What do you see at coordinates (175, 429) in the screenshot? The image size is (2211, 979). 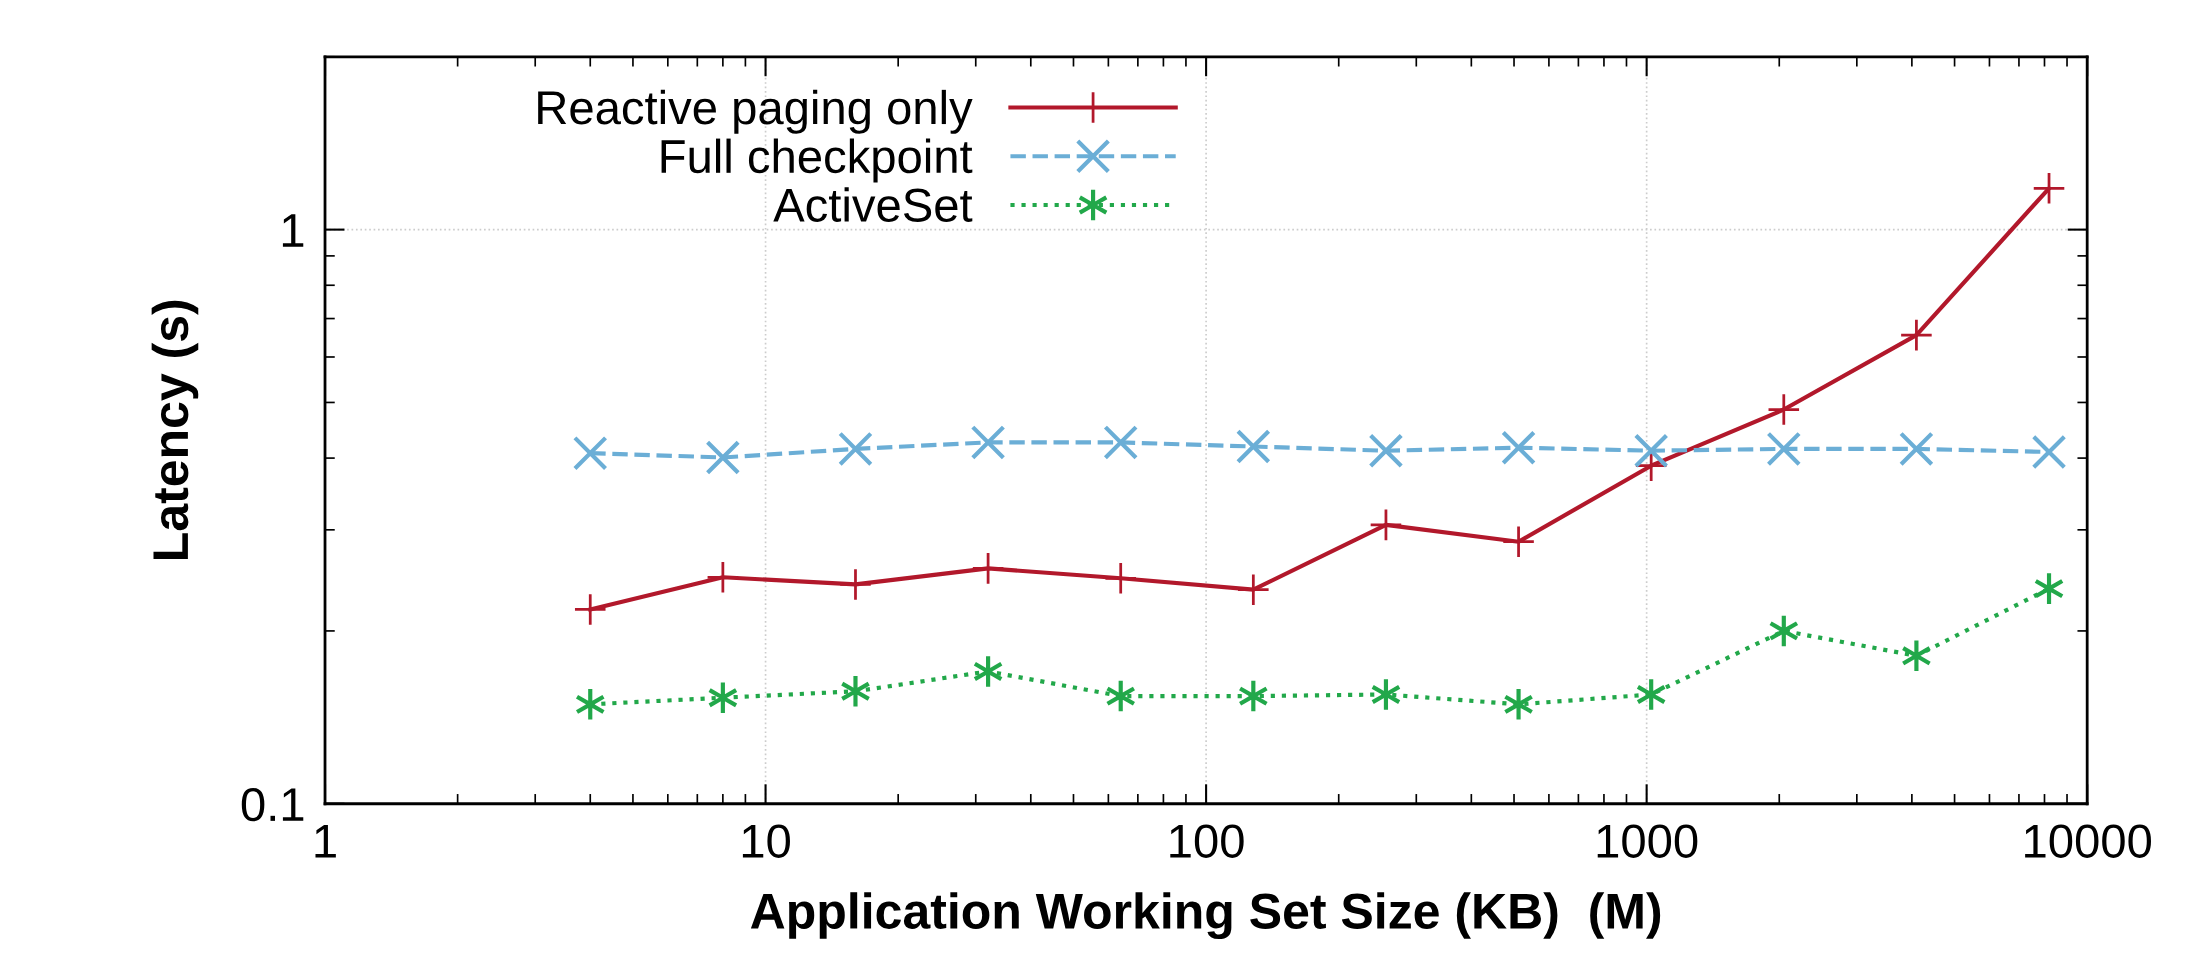 I see `y-axis-title: Latency (s)` at bounding box center [175, 429].